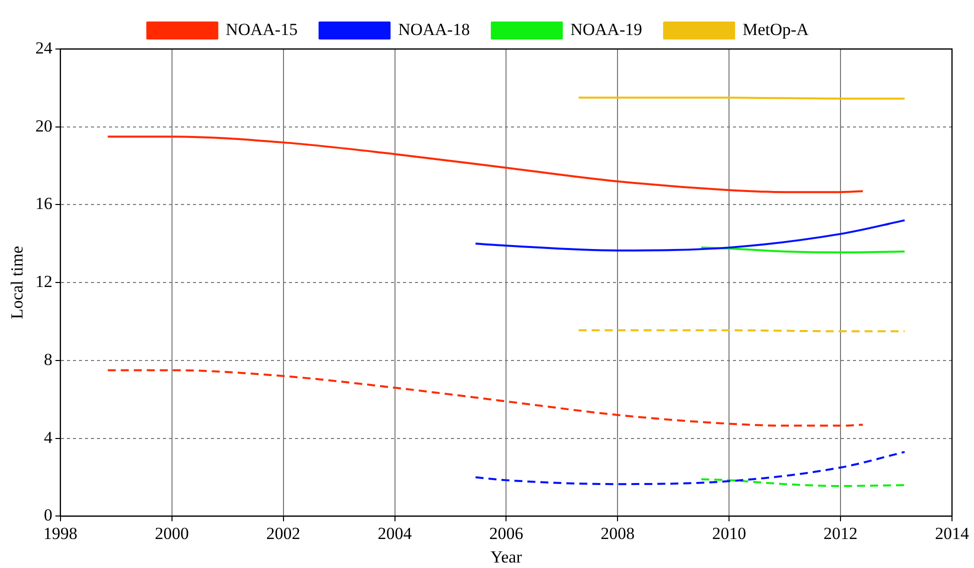  Describe the element at coordinates (171, 533) in the screenshot. I see `x-tick-label: 2000` at that location.